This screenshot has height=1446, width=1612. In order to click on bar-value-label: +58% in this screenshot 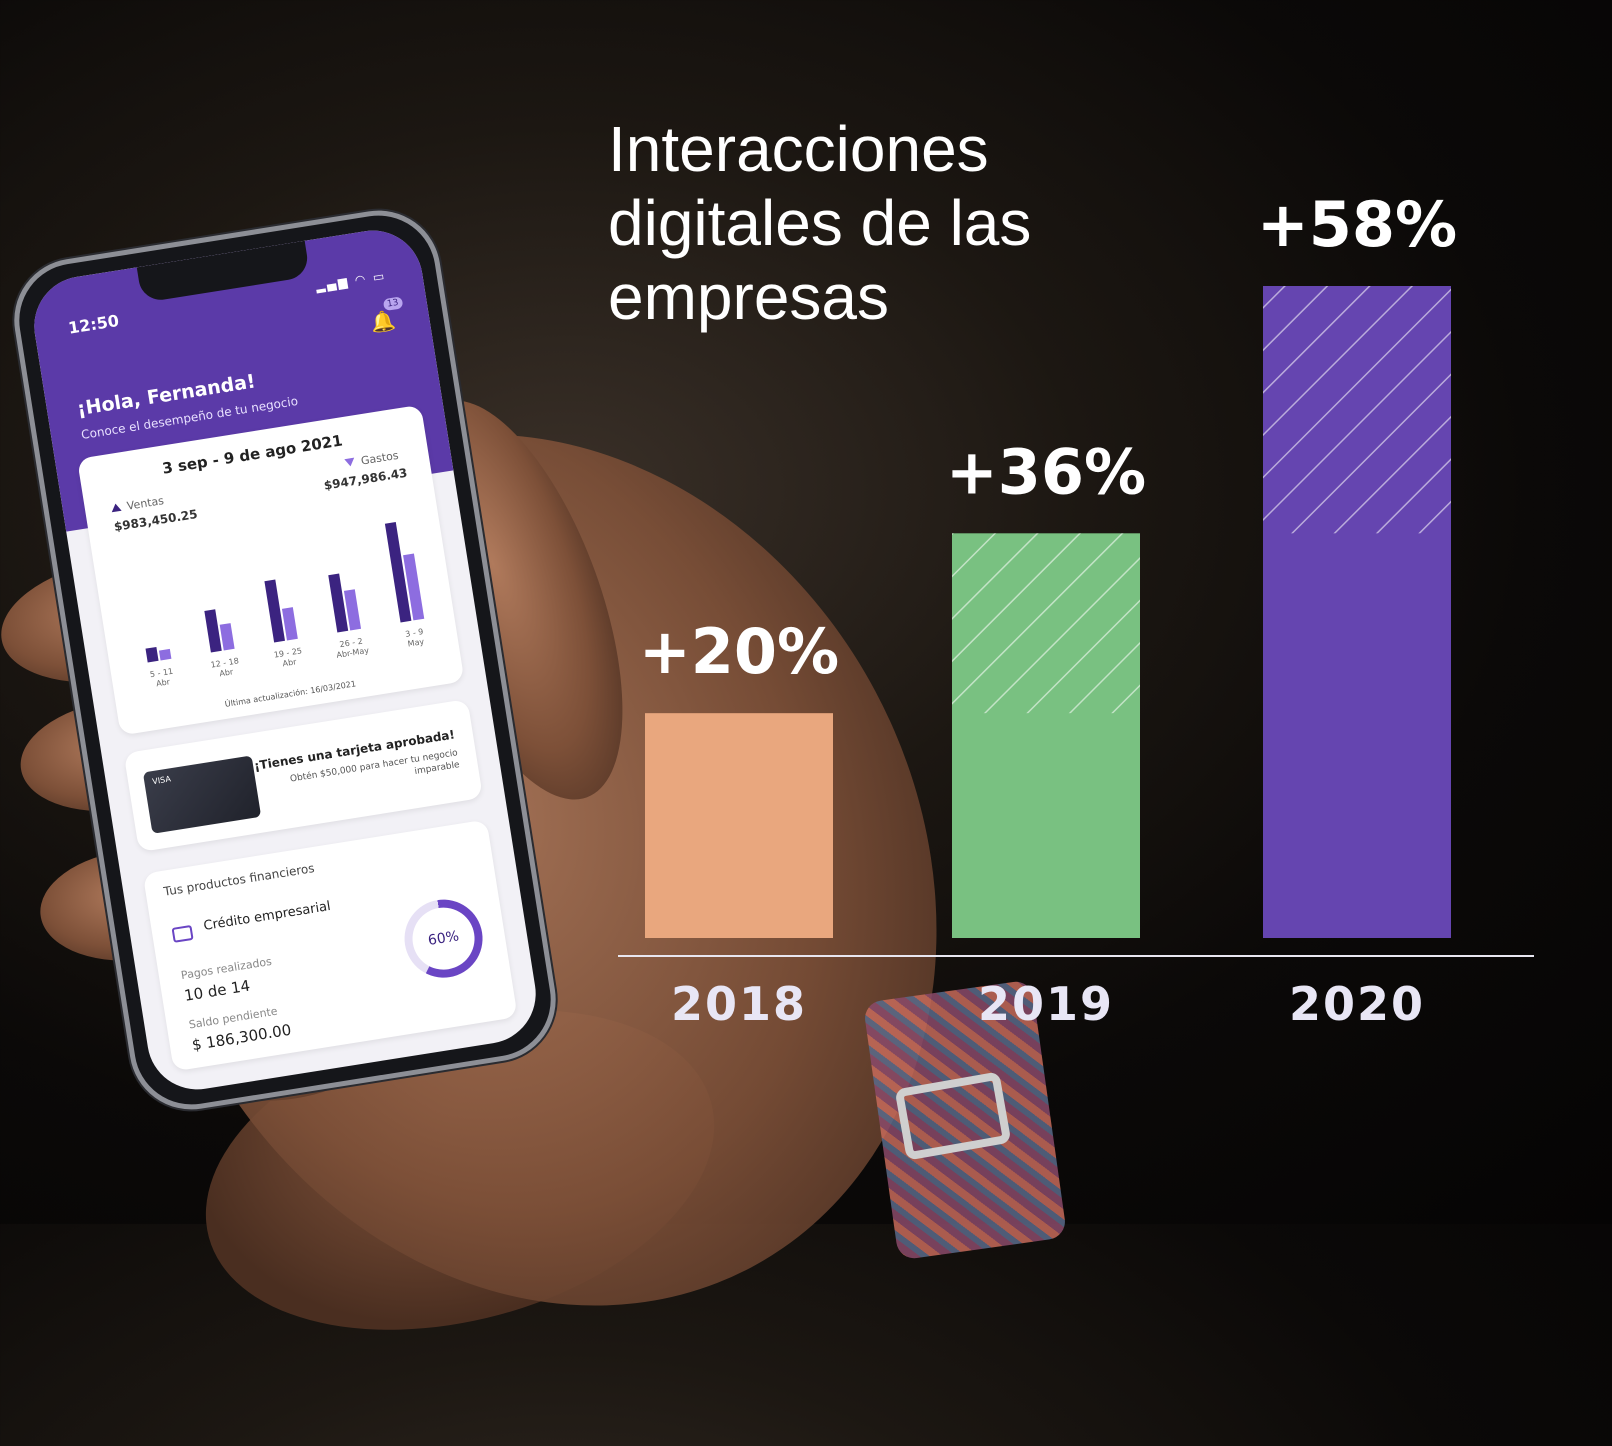, I will do `click(1357, 224)`.